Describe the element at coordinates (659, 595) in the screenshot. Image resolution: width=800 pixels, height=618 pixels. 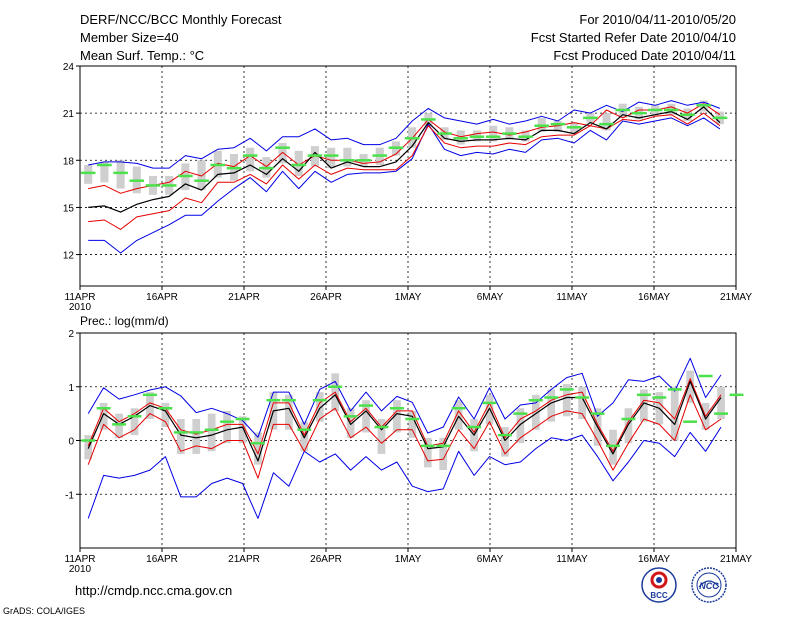
I see `bcc-logo-text: BCC` at that location.